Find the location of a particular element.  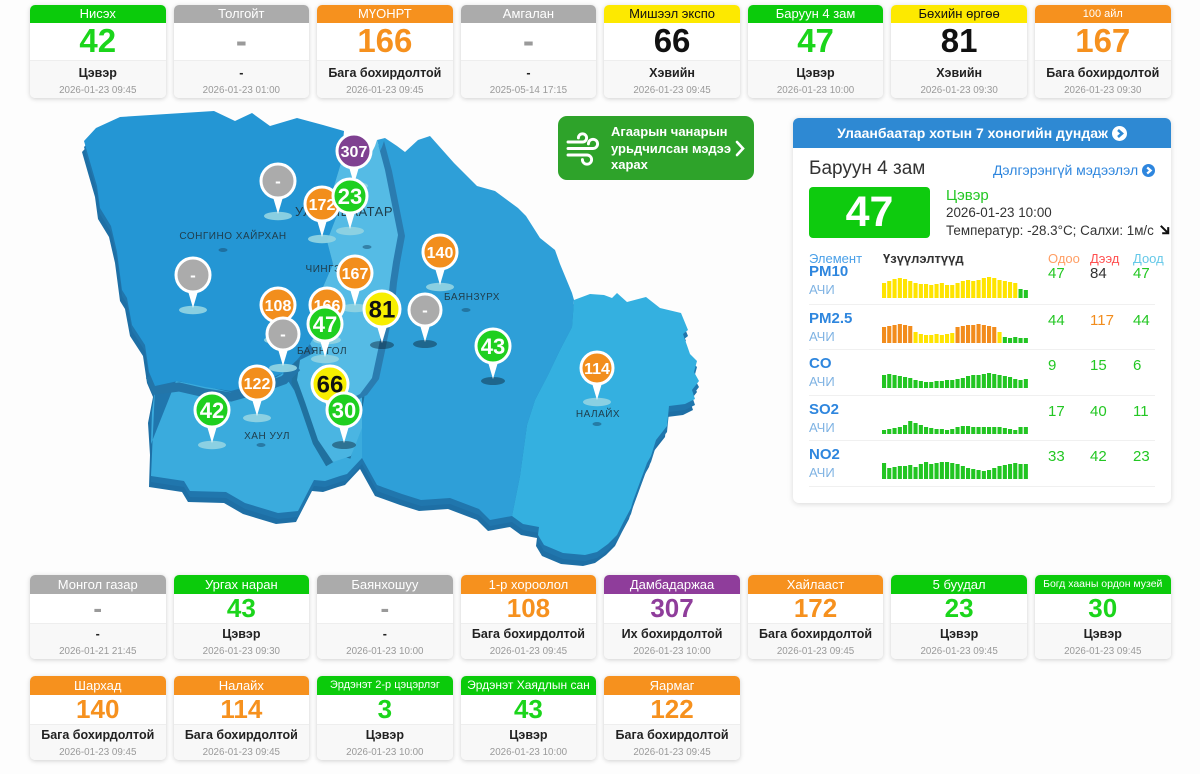

svg-text: 108 is located at coordinates (278, 306).